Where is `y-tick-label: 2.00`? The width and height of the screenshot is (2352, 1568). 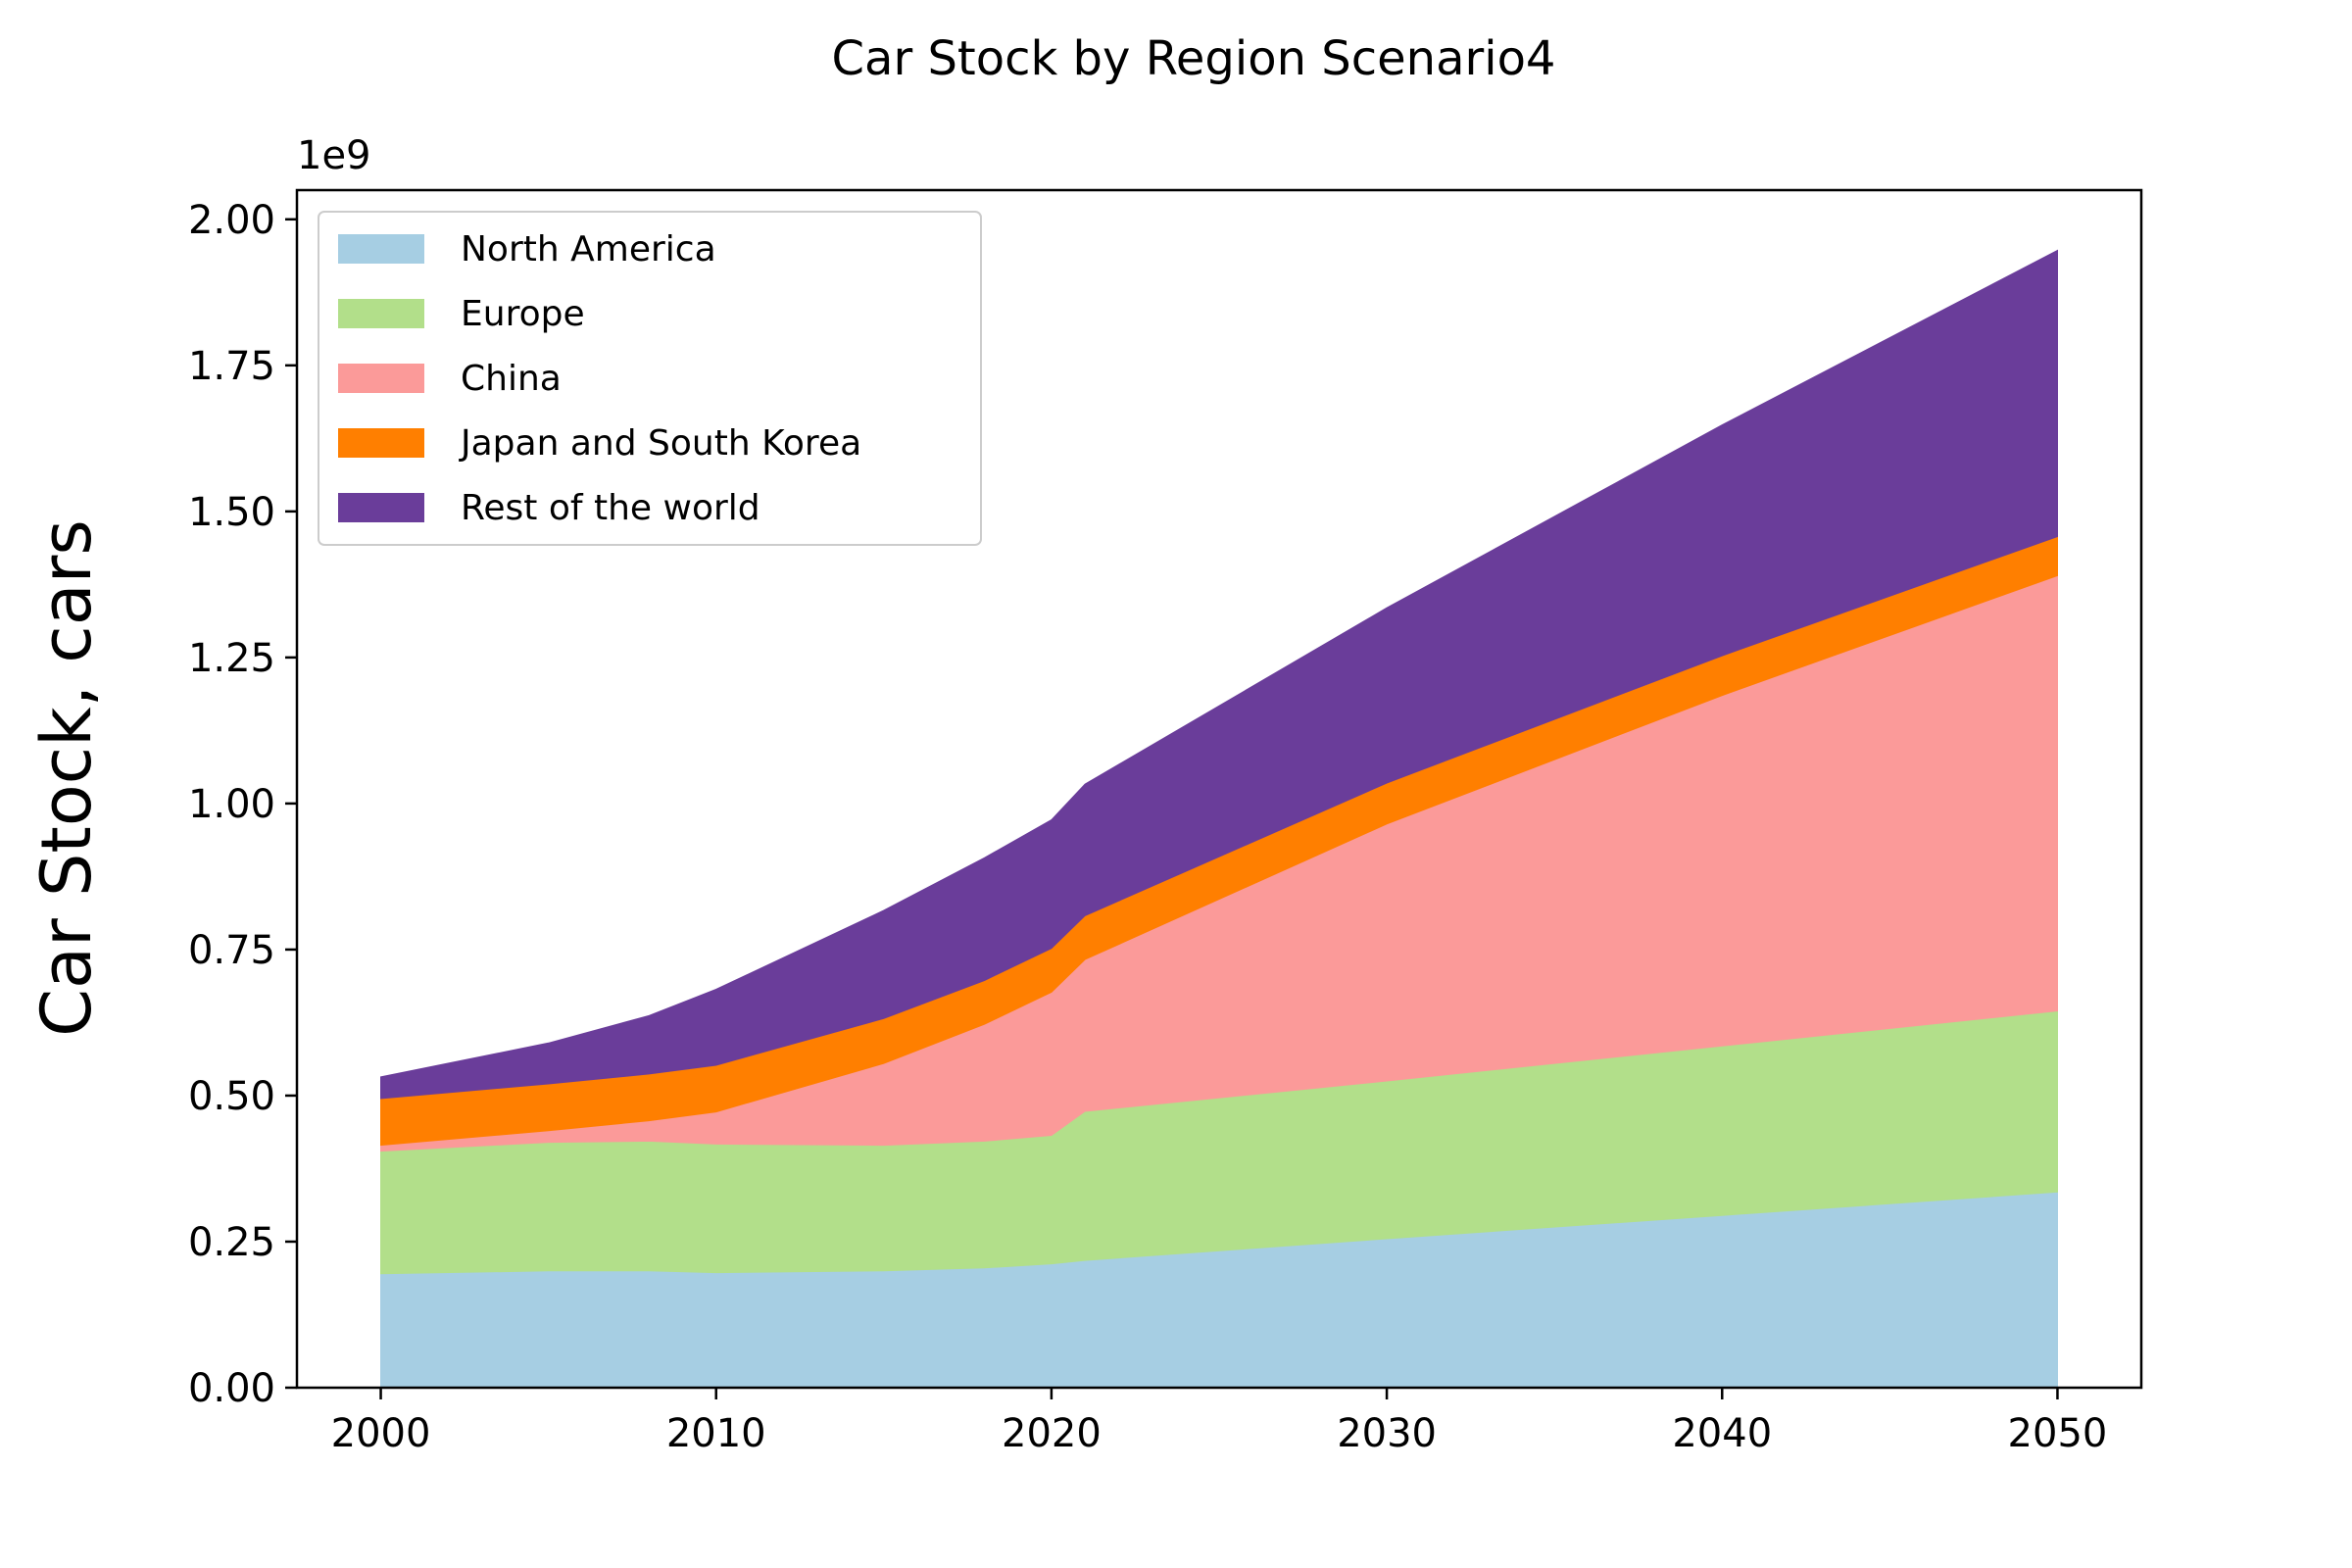 y-tick-label: 2.00 is located at coordinates (231, 220).